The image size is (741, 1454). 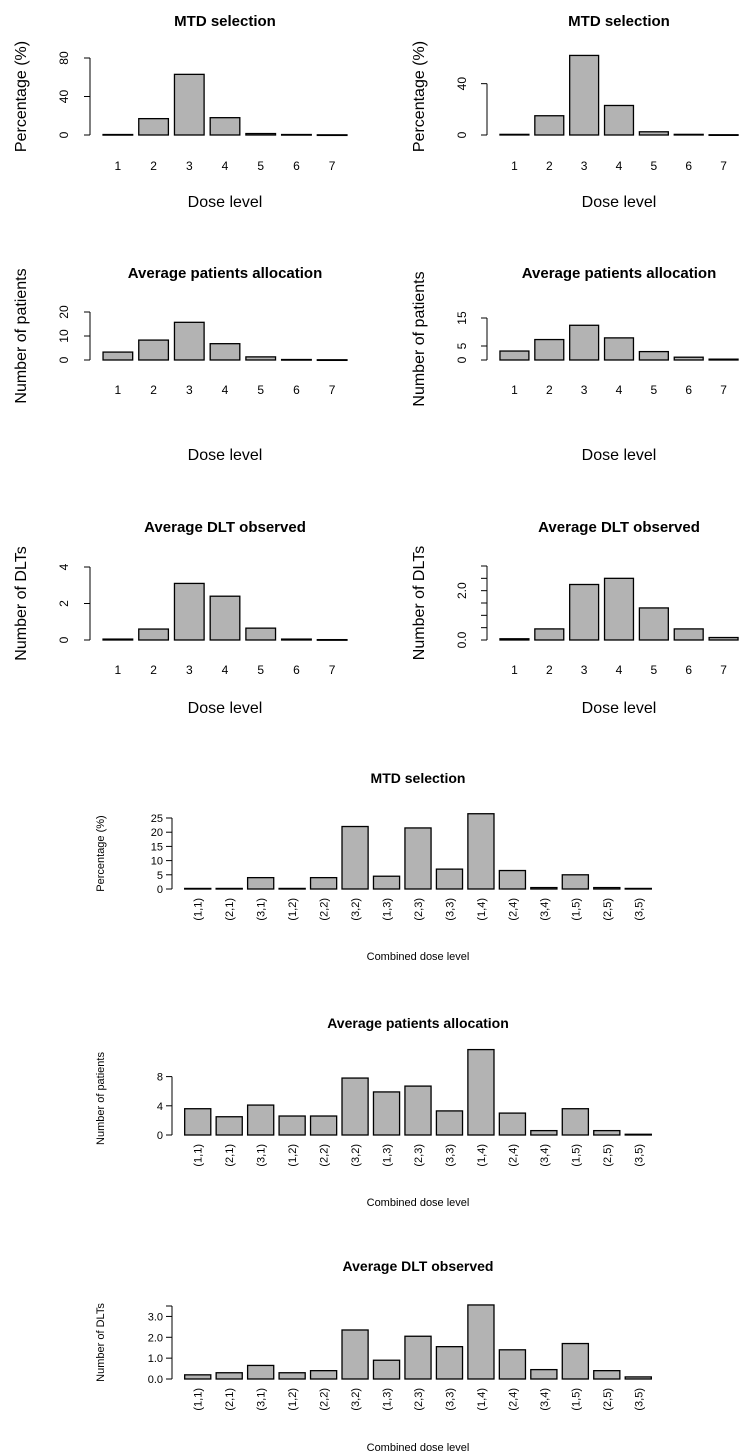 I want to click on x-axis-label: Combined dose level, so click(x=418, y=957).